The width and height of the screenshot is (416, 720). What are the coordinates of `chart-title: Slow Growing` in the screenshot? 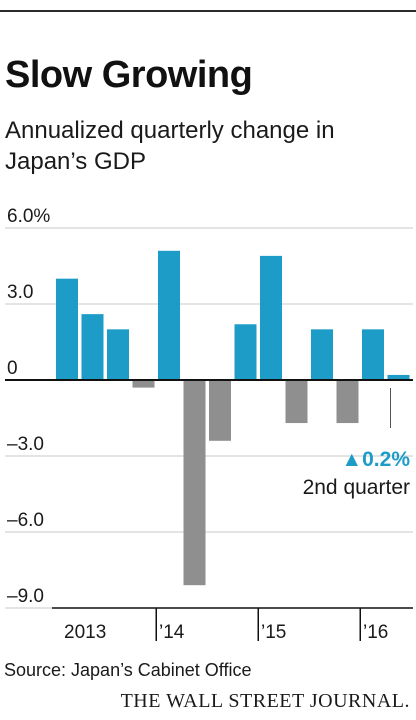 It's located at (129, 75).